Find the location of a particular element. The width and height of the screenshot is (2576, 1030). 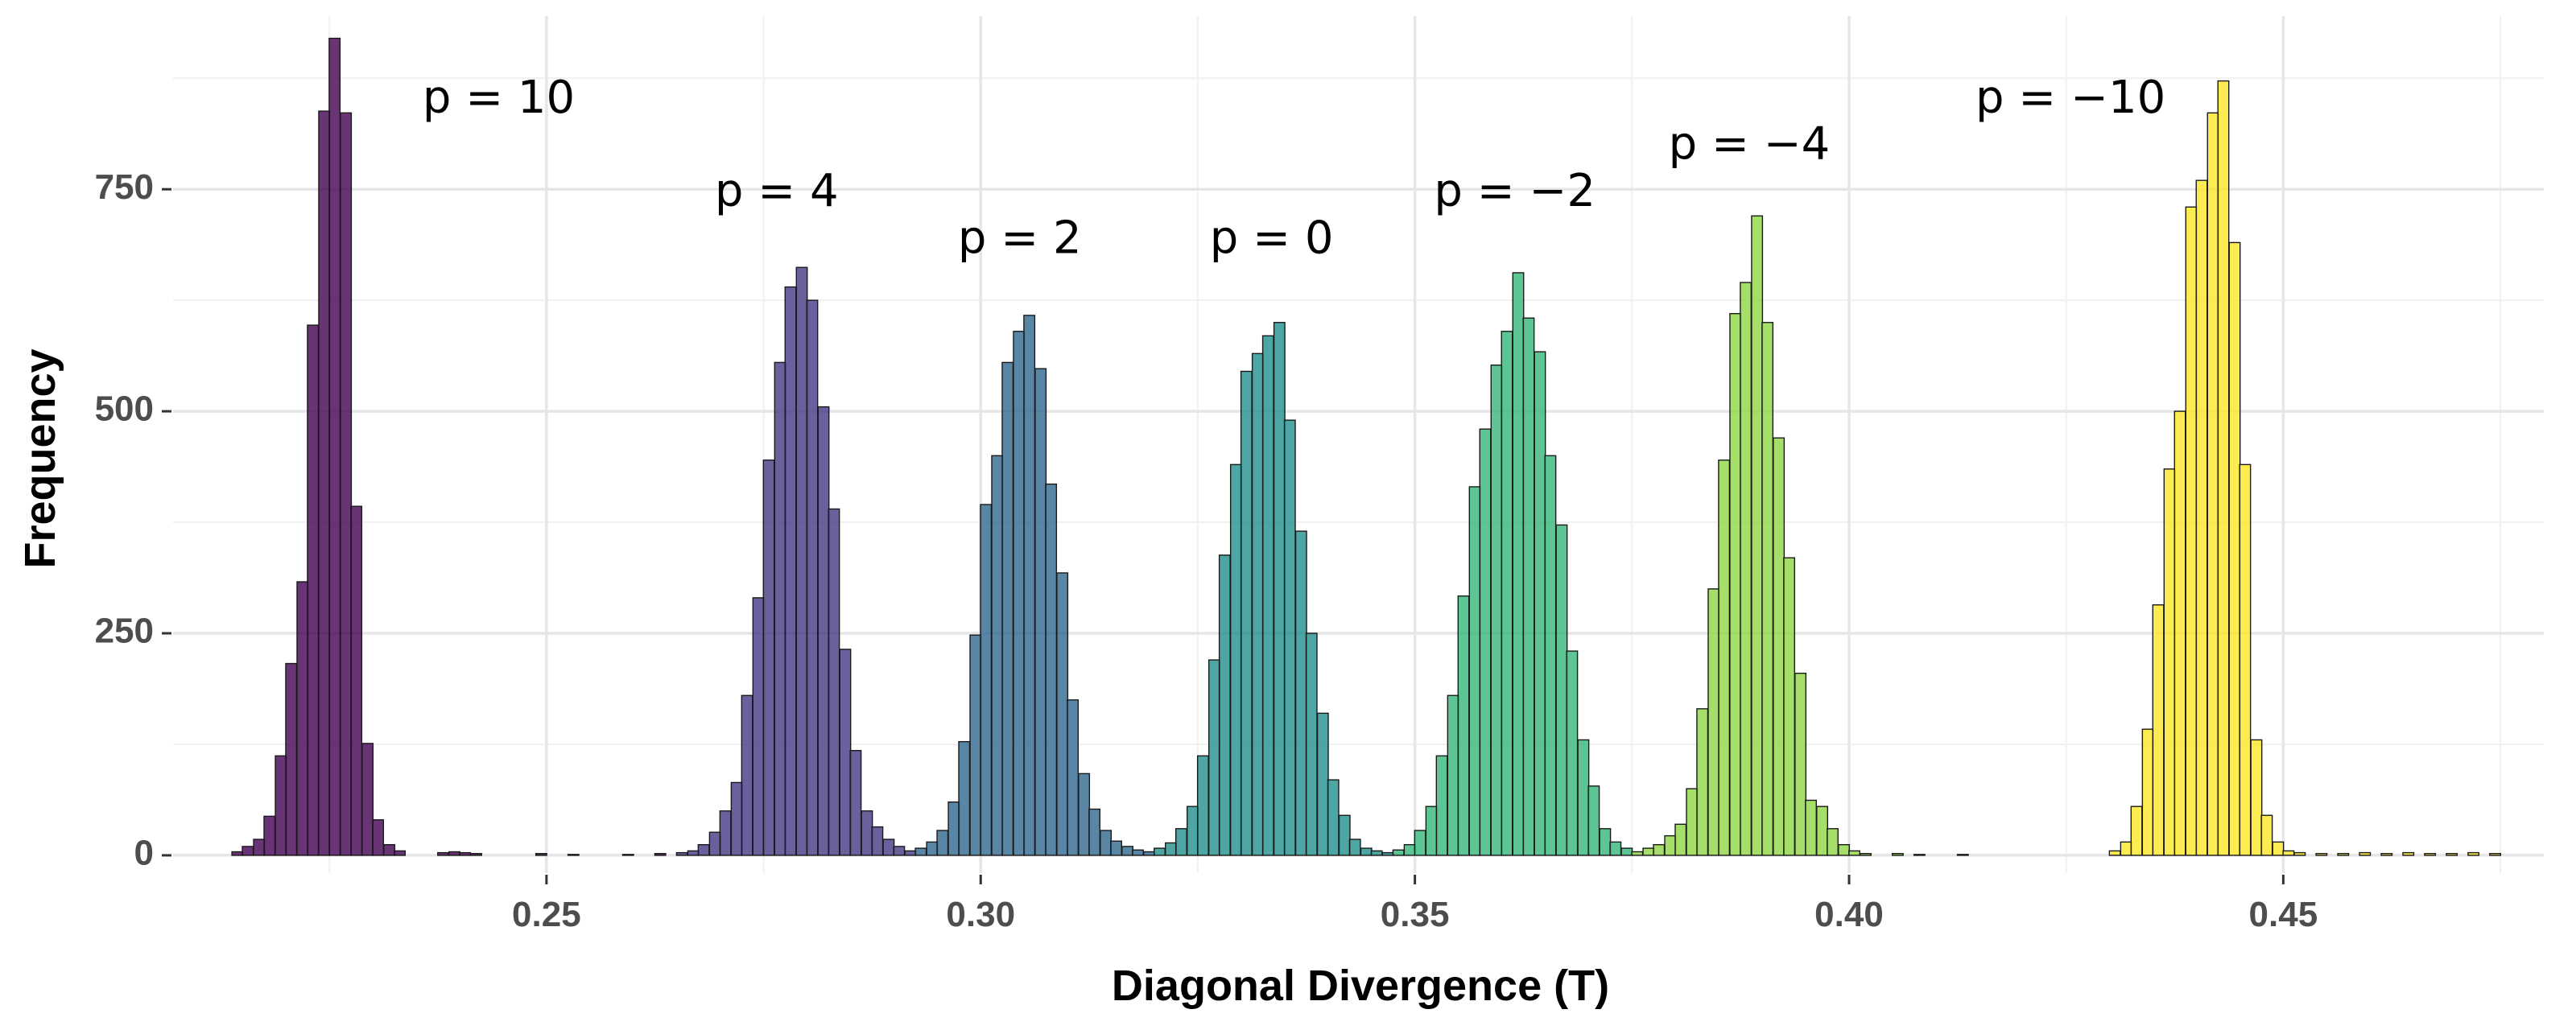

series-annotation: p = 0 is located at coordinates (1272, 238).